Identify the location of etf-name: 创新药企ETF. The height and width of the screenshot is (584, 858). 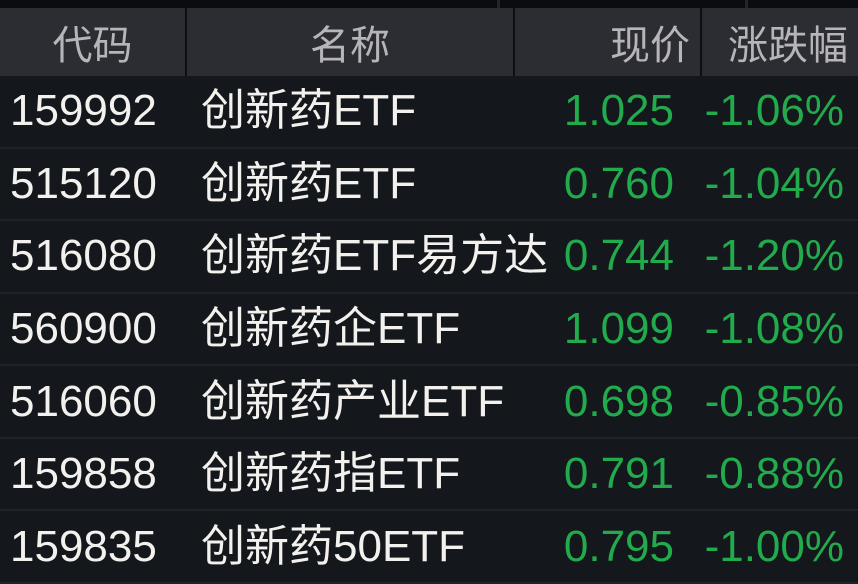
(331, 329).